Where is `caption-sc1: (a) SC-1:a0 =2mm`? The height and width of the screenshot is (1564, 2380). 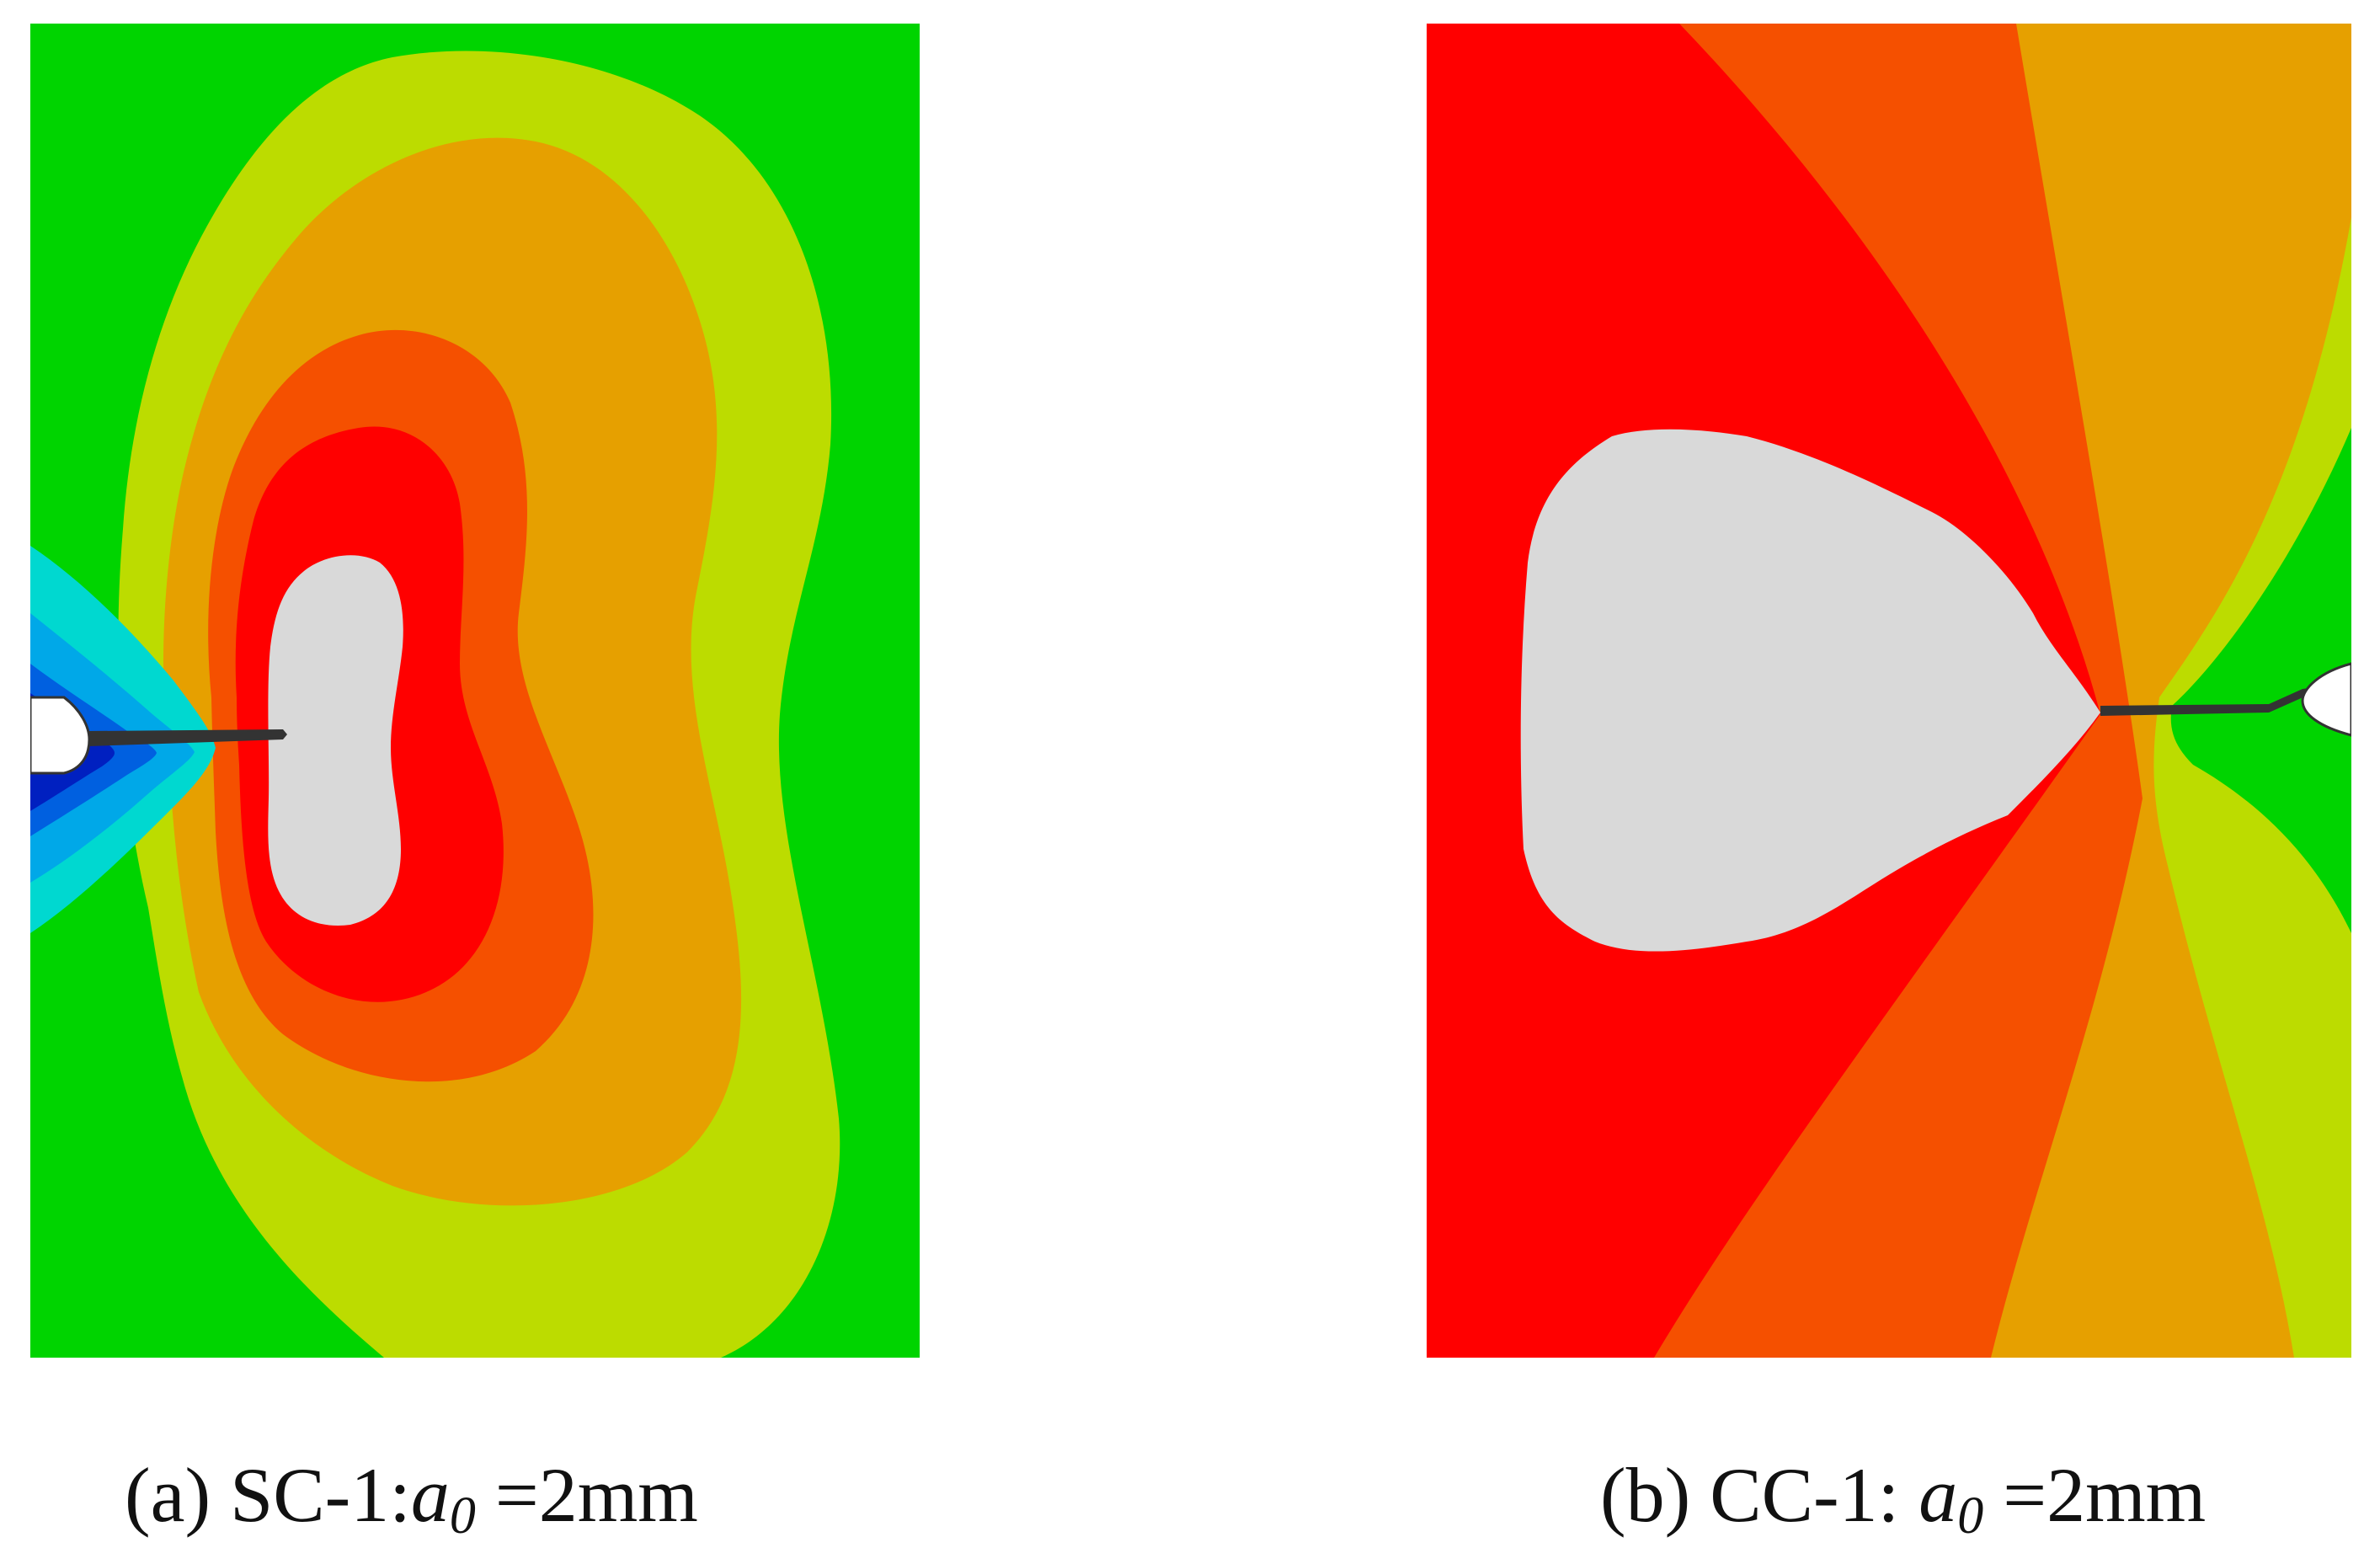
caption-sc1: (a) SC-1:a0 =2mm is located at coordinates (411, 1499).